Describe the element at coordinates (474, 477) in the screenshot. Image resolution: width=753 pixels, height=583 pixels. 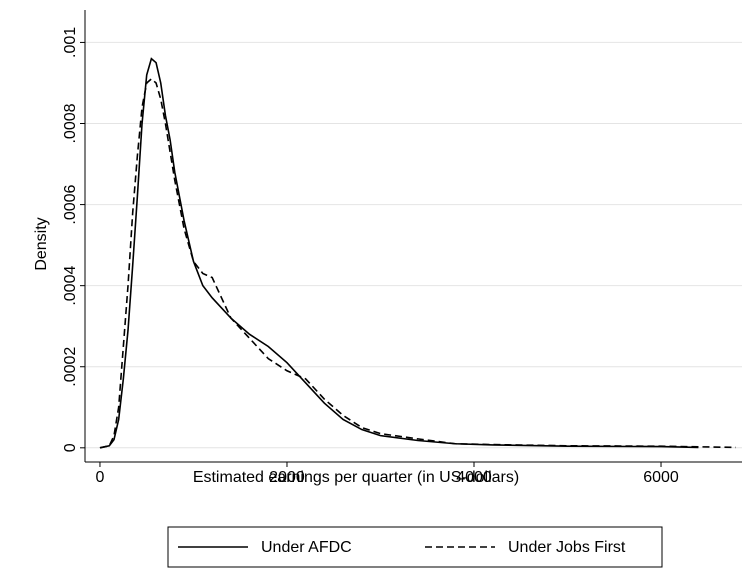
I see `x-tick-label: 4000` at that location.